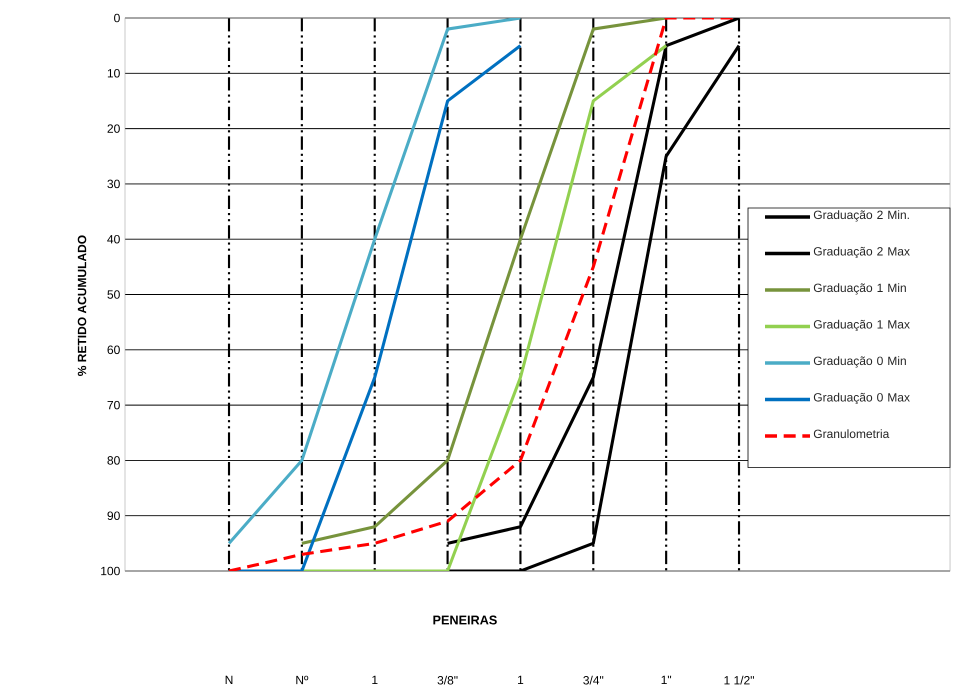 The width and height of the screenshot is (955, 693). Describe the element at coordinates (114, 515) in the screenshot. I see `y-tick-label: 90` at that location.